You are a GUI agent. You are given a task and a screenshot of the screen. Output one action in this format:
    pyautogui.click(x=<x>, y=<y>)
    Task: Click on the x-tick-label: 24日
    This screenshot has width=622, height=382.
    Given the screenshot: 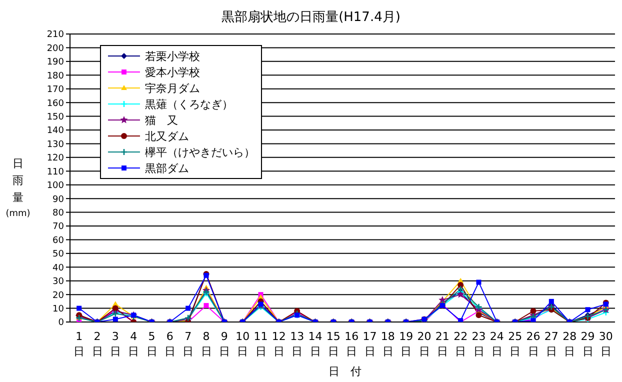 What is the action you would take?
    pyautogui.click(x=497, y=344)
    